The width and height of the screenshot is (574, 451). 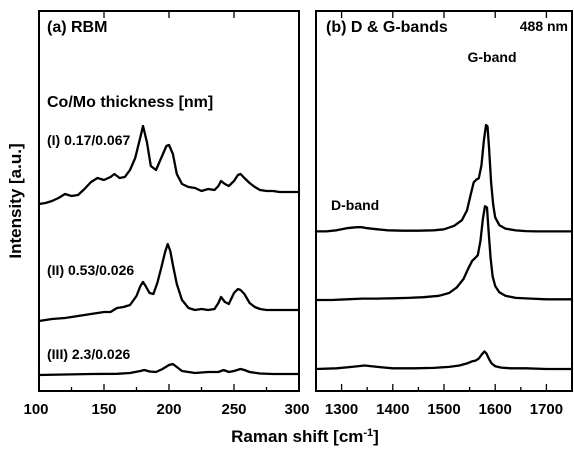 What do you see at coordinates (233, 409) in the screenshot?
I see `panel-a-xtick-label-250: 250` at bounding box center [233, 409].